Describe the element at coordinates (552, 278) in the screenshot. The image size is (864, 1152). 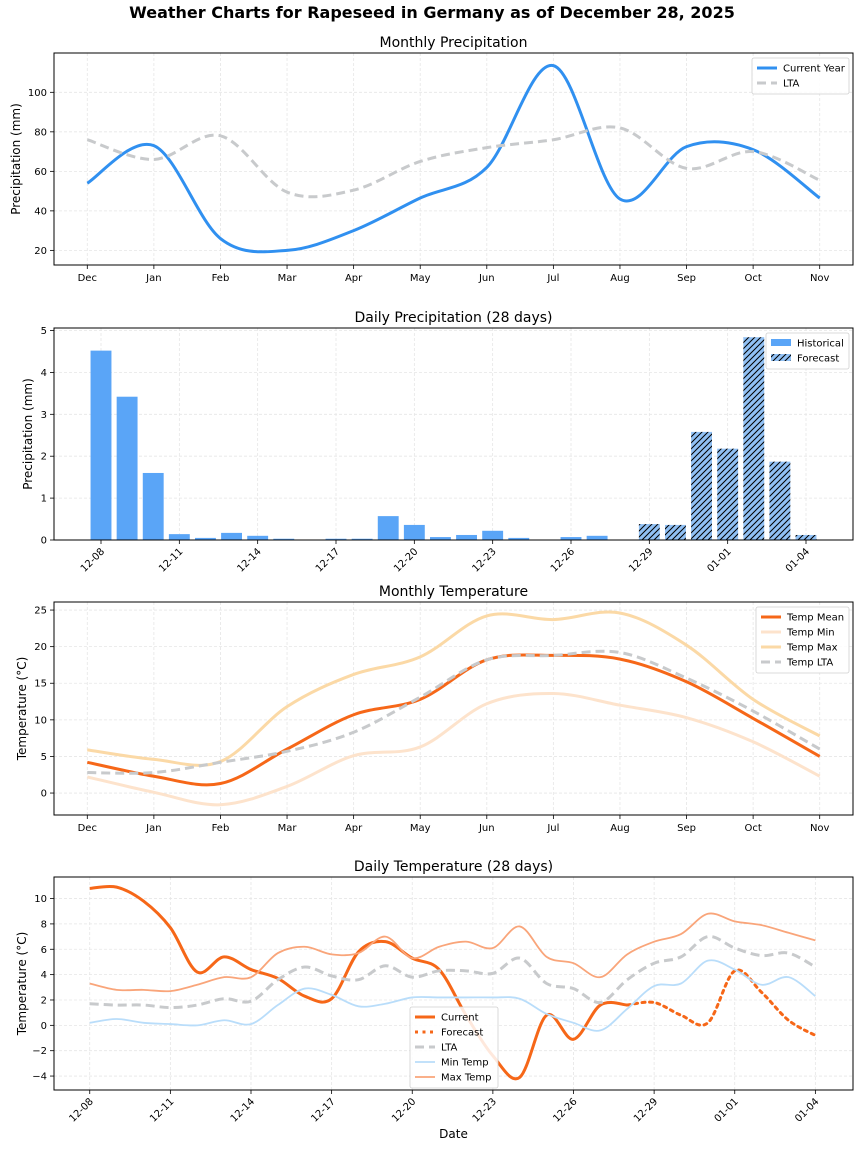
I see `x-tick-label: Jul` at that location.